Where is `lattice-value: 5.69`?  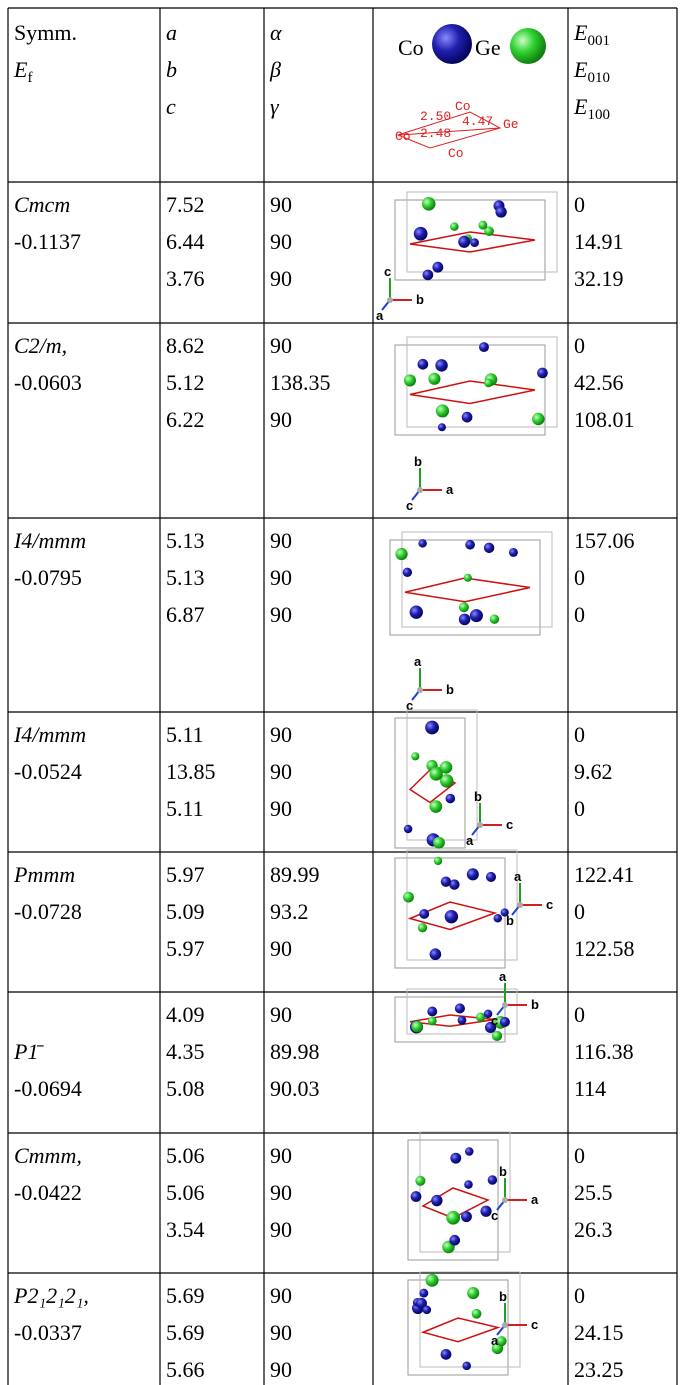
lattice-value: 5.69 is located at coordinates (185, 1332).